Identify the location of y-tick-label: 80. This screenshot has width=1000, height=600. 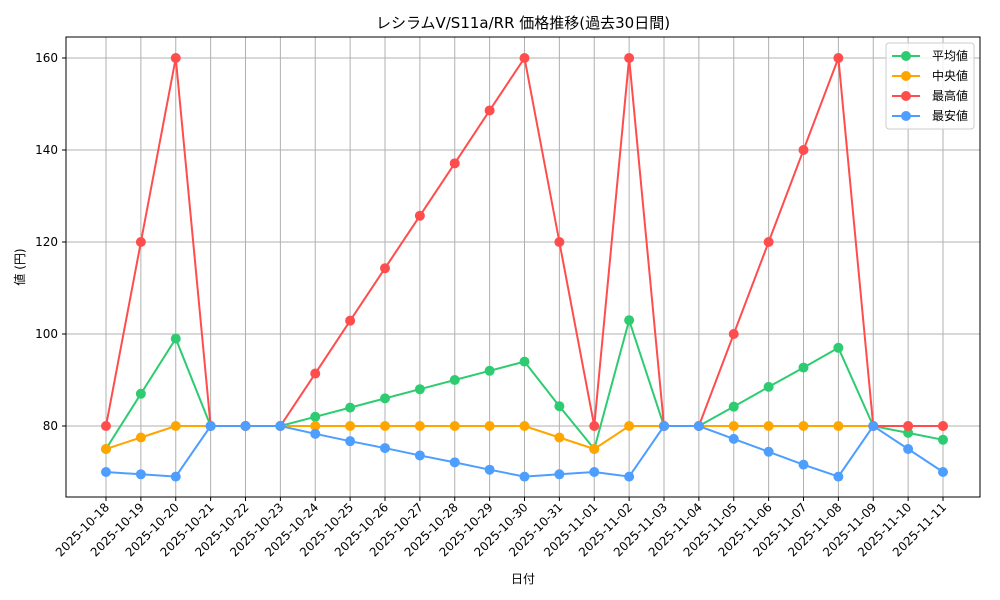
(50, 426).